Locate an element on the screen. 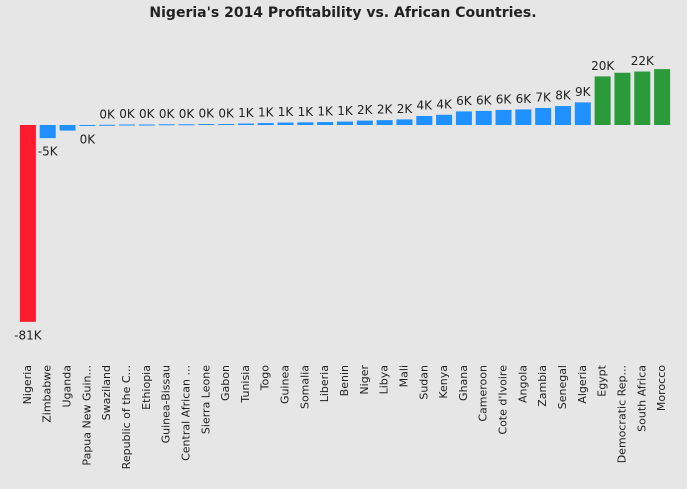 The width and height of the screenshot is (687, 489). x-tick-label: Ethiopia is located at coordinates (146, 387).